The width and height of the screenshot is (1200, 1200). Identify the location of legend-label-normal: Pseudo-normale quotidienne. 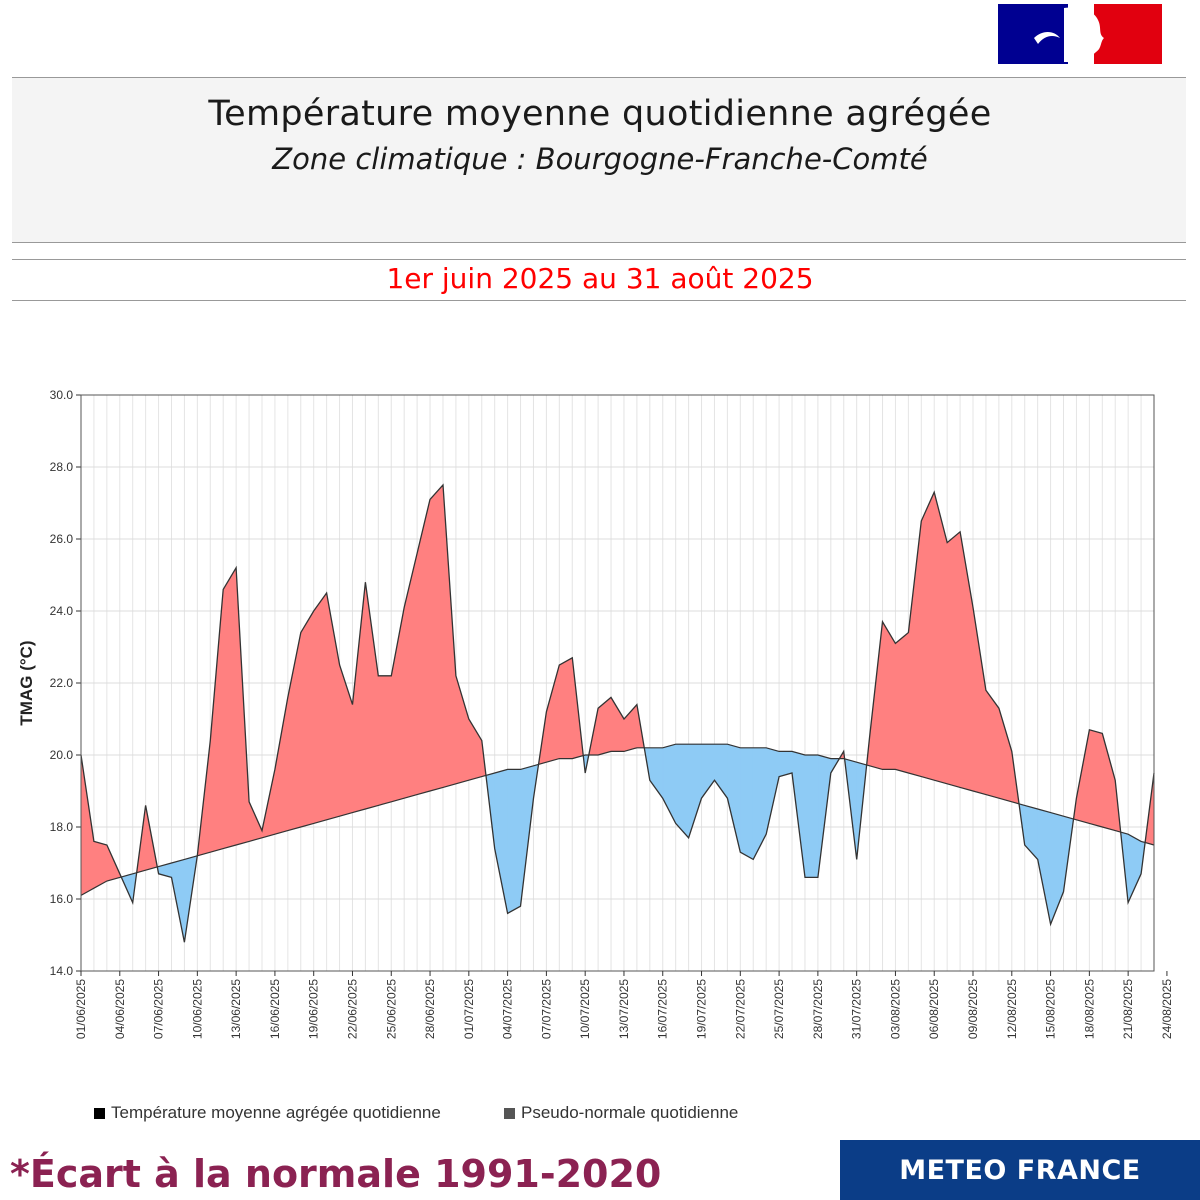
(630, 1112).